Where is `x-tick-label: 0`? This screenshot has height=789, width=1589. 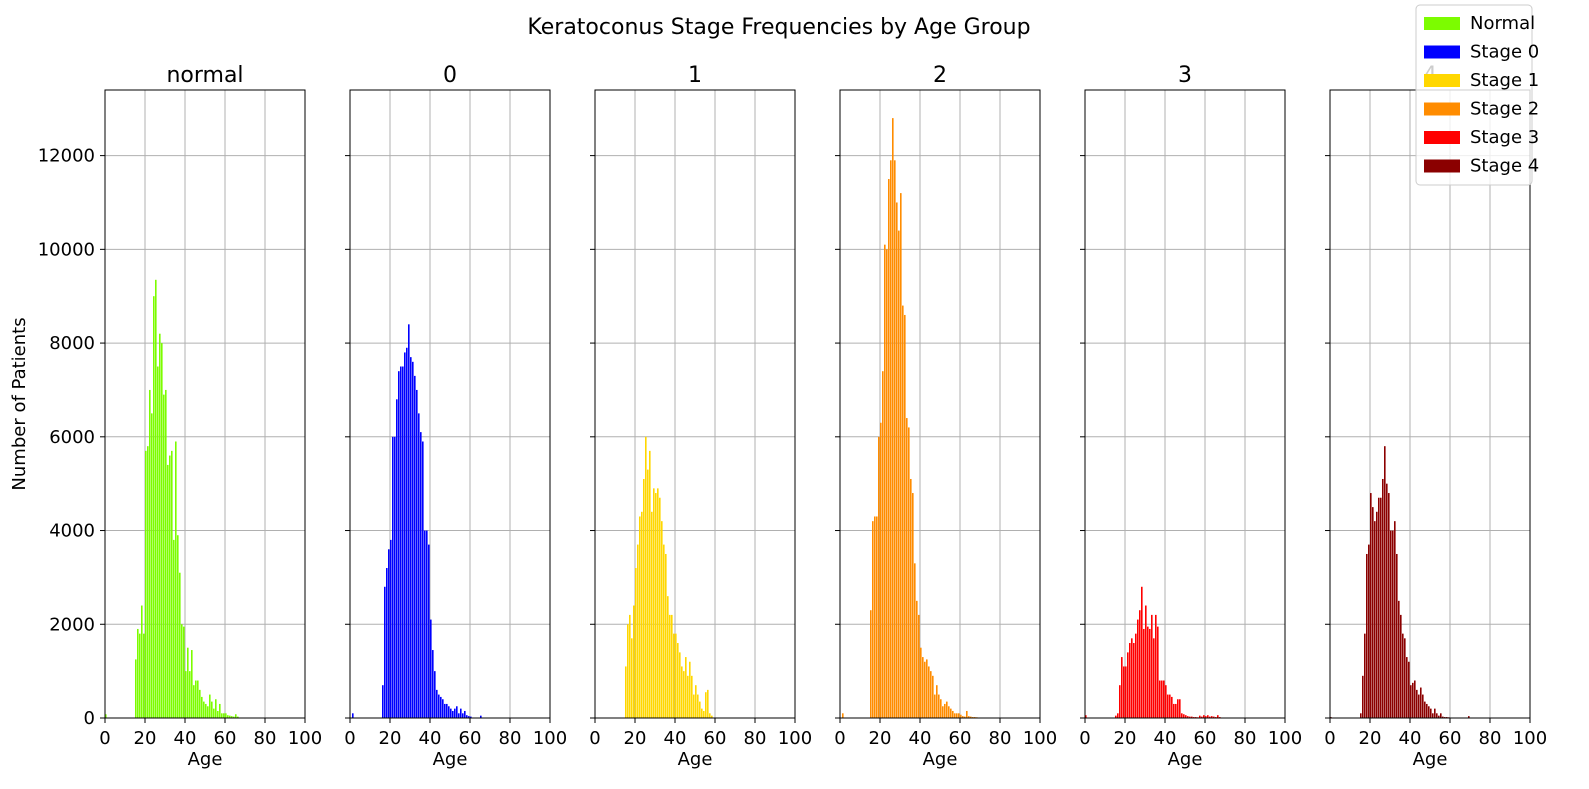
x-tick-label: 0 is located at coordinates (1084, 738).